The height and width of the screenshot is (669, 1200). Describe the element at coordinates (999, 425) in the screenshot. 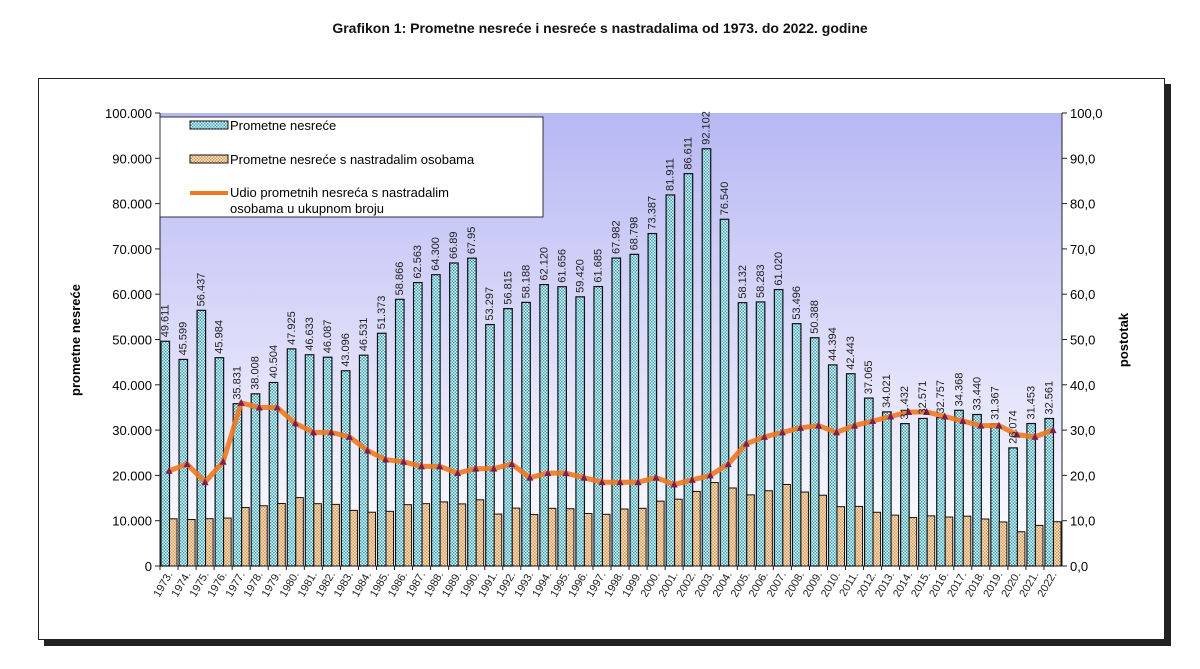

I see `share-marker-2019.` at that location.